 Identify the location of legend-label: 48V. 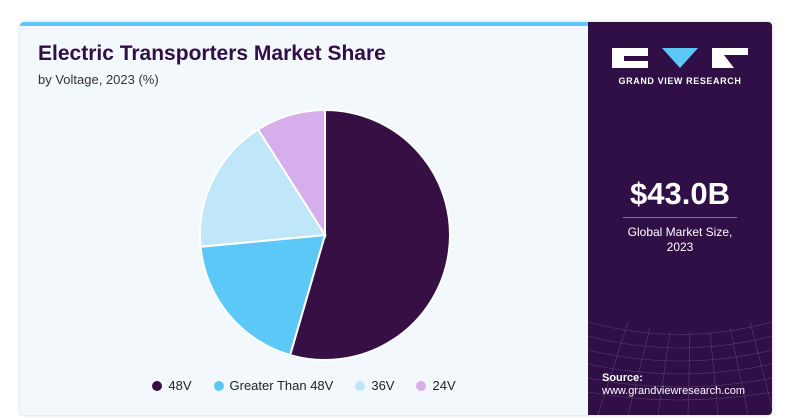
(180, 385).